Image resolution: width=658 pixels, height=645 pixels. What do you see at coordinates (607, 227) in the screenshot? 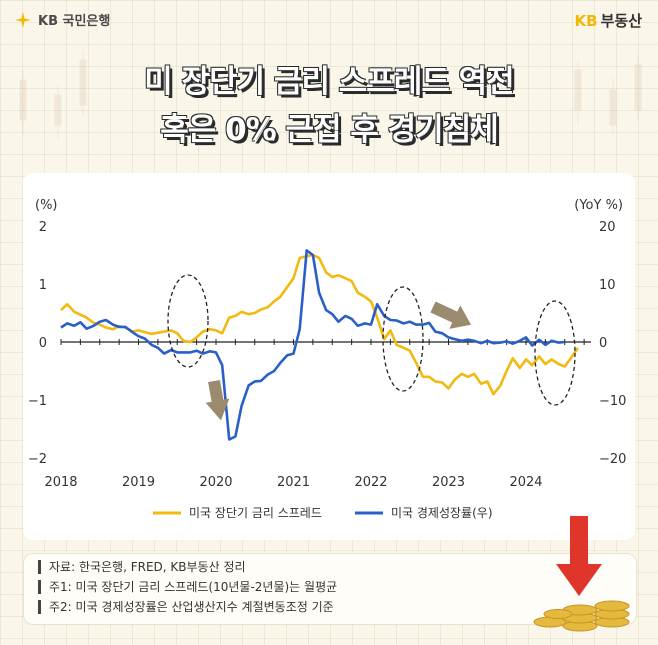
I see `right-tick-label: 20` at bounding box center [607, 227].